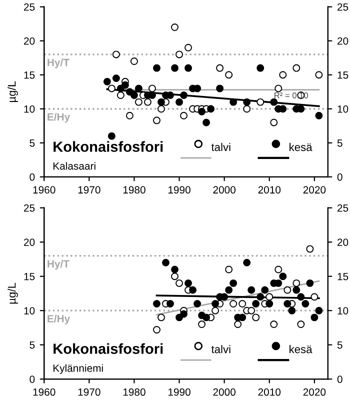 Image resolution: width=350 pixels, height=402 pixels. Describe the element at coordinates (343, 310) in the screenshot. I see `y2-tick-label: 10` at that location.